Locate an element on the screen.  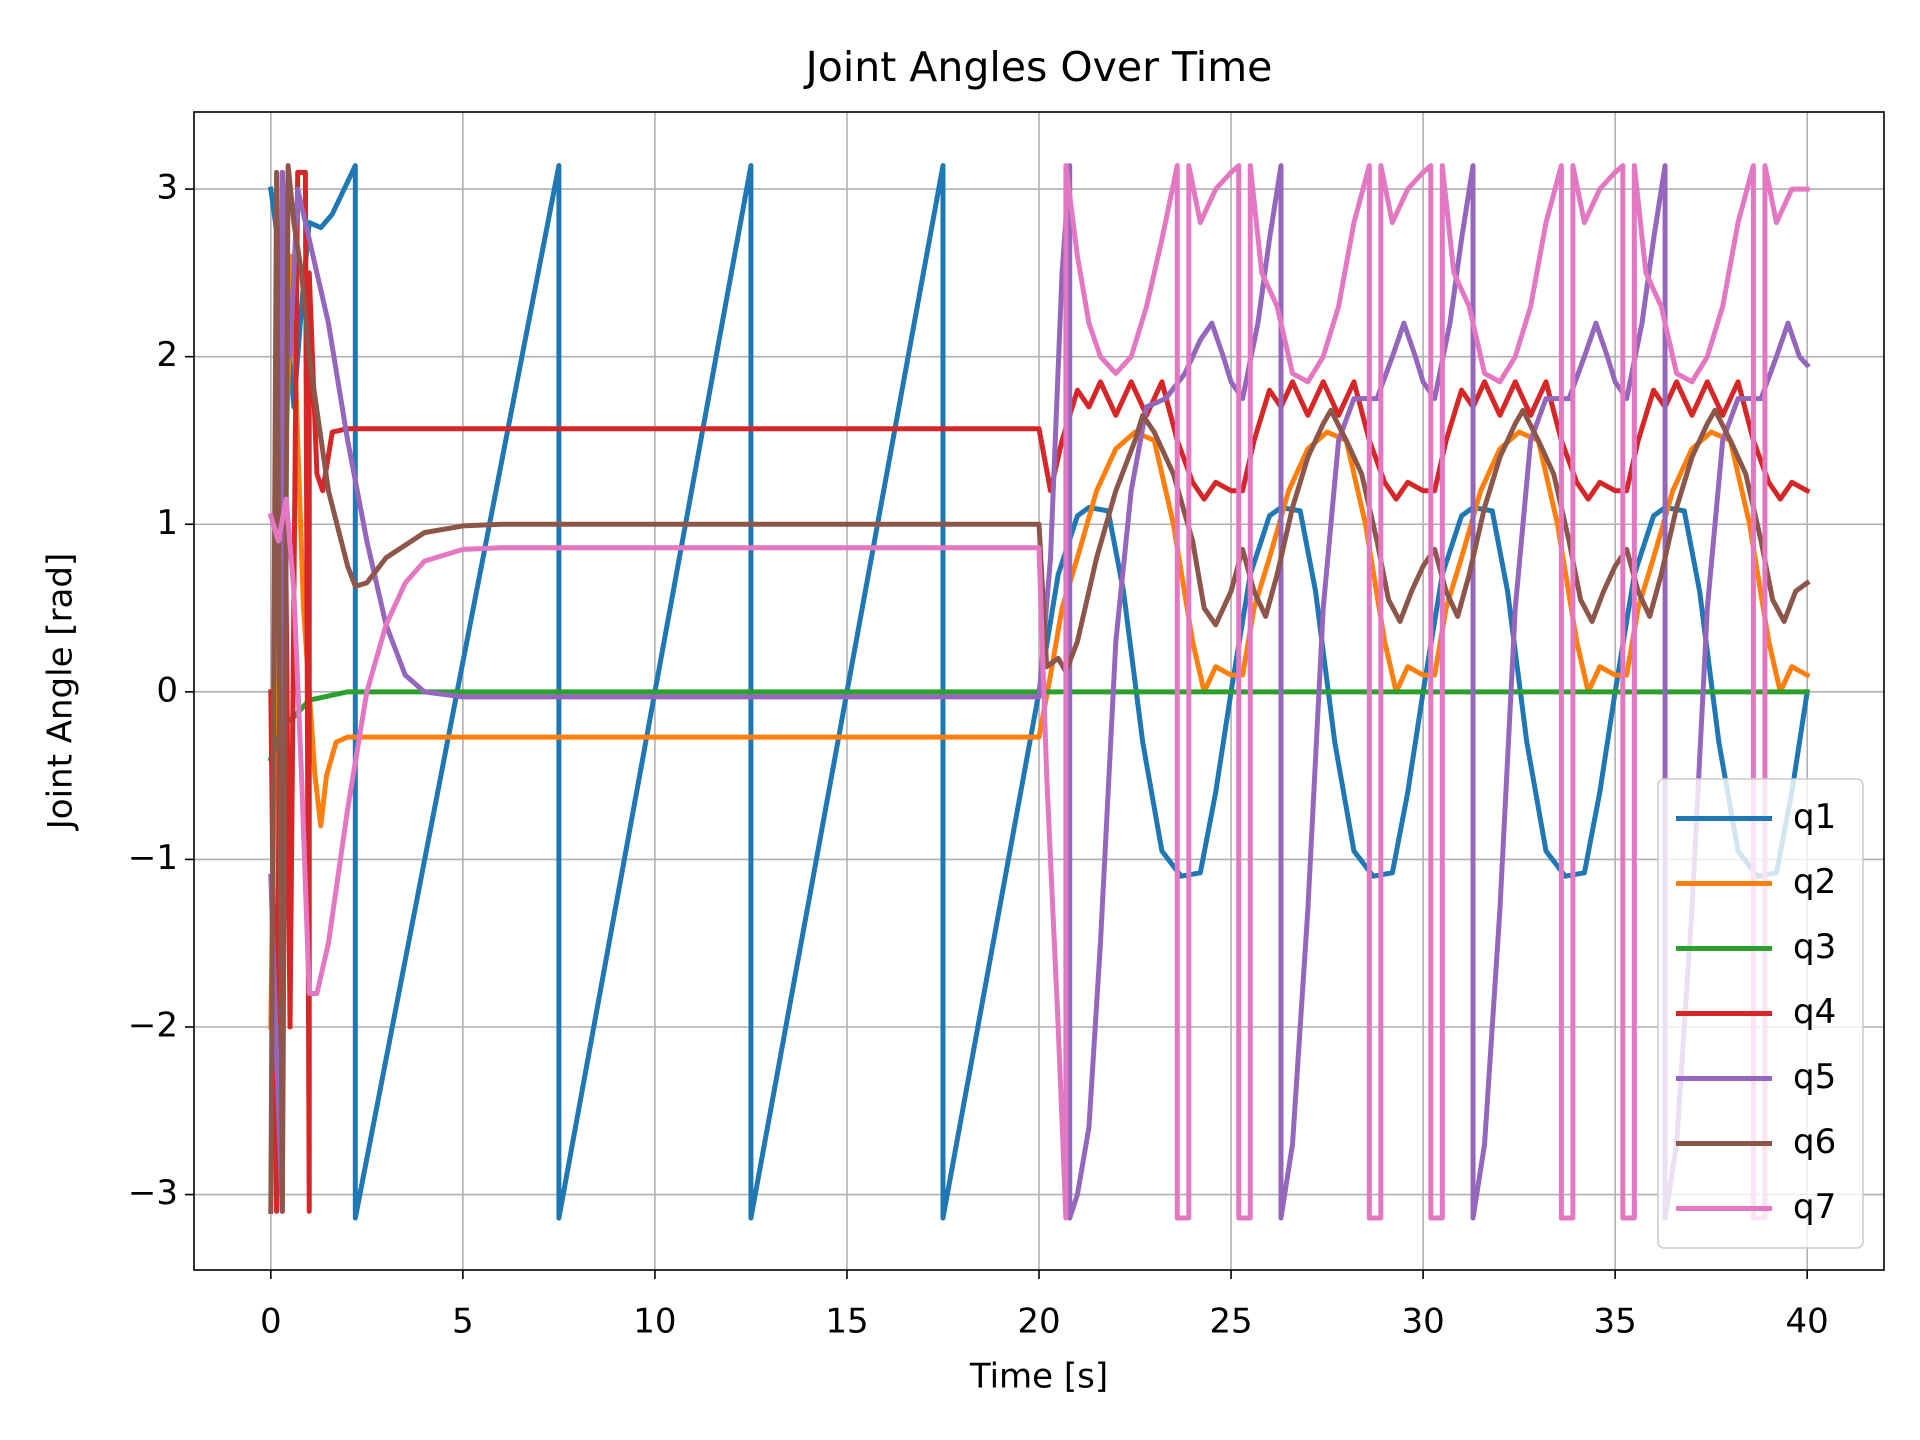
chart-title: Joint Angles Over Time is located at coordinates (1038, 67).